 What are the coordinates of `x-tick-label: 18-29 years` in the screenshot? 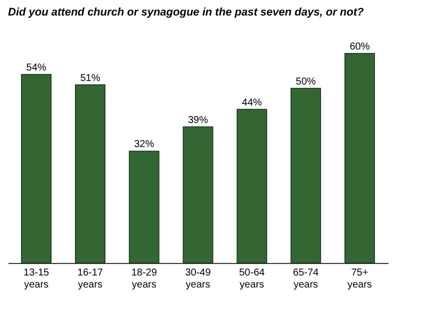 It's located at (144, 279).